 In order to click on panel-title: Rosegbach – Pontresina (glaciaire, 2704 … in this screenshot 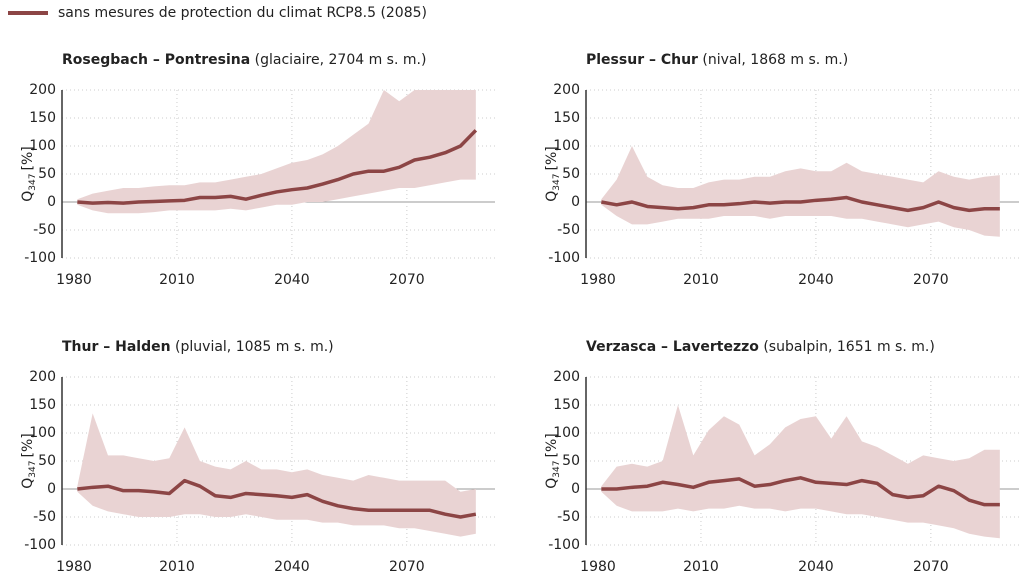, I will do `click(244, 60)`.